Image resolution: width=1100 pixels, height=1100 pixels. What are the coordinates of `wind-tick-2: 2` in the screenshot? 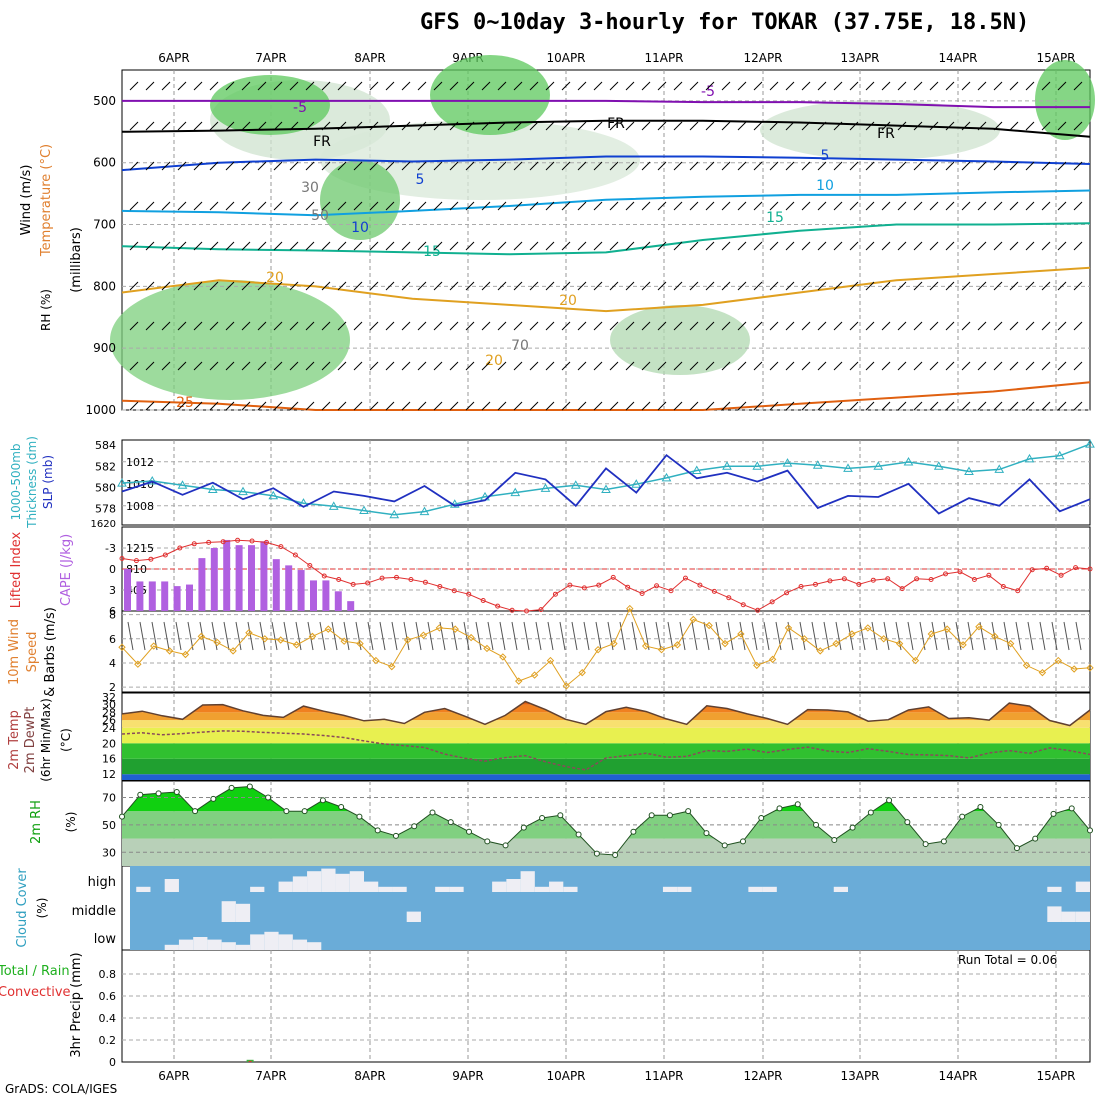 It's located at (112, 687).